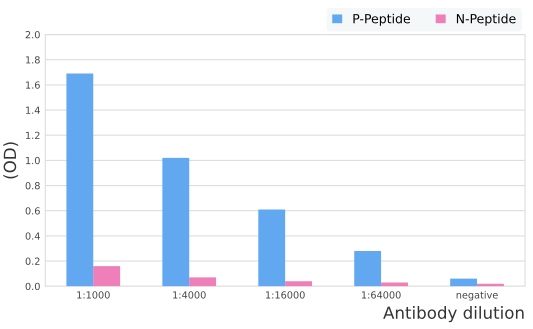  I want to click on x-axis-title: Antibody dilution, so click(453, 314).